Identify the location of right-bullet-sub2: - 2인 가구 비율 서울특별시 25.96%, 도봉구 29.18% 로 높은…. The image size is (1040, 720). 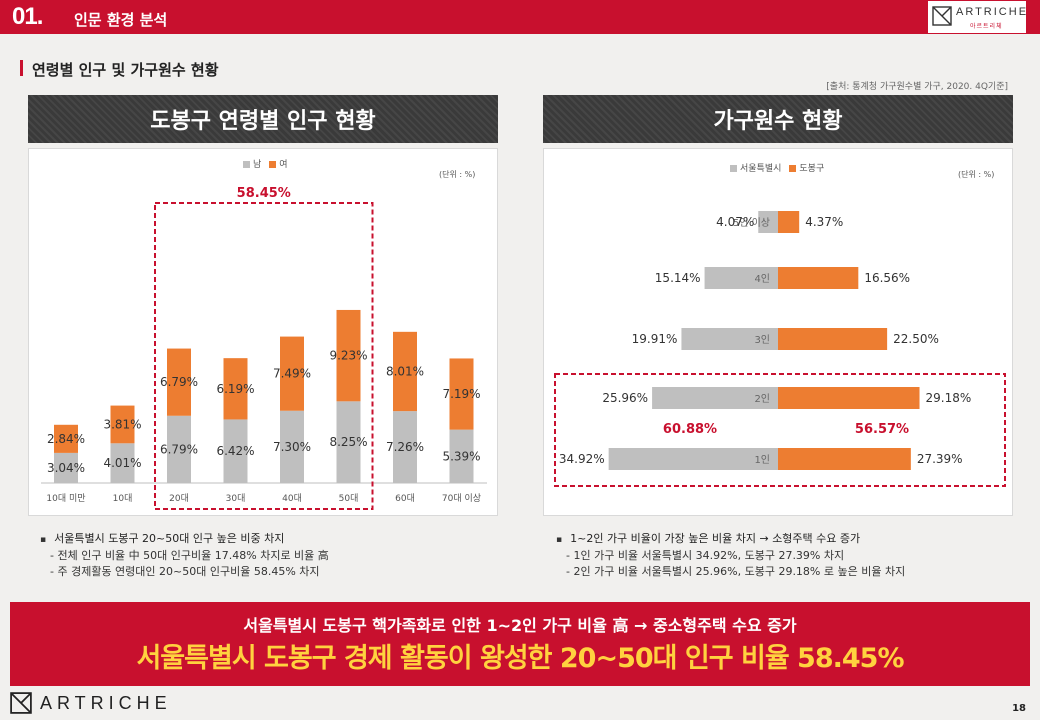
(736, 571).